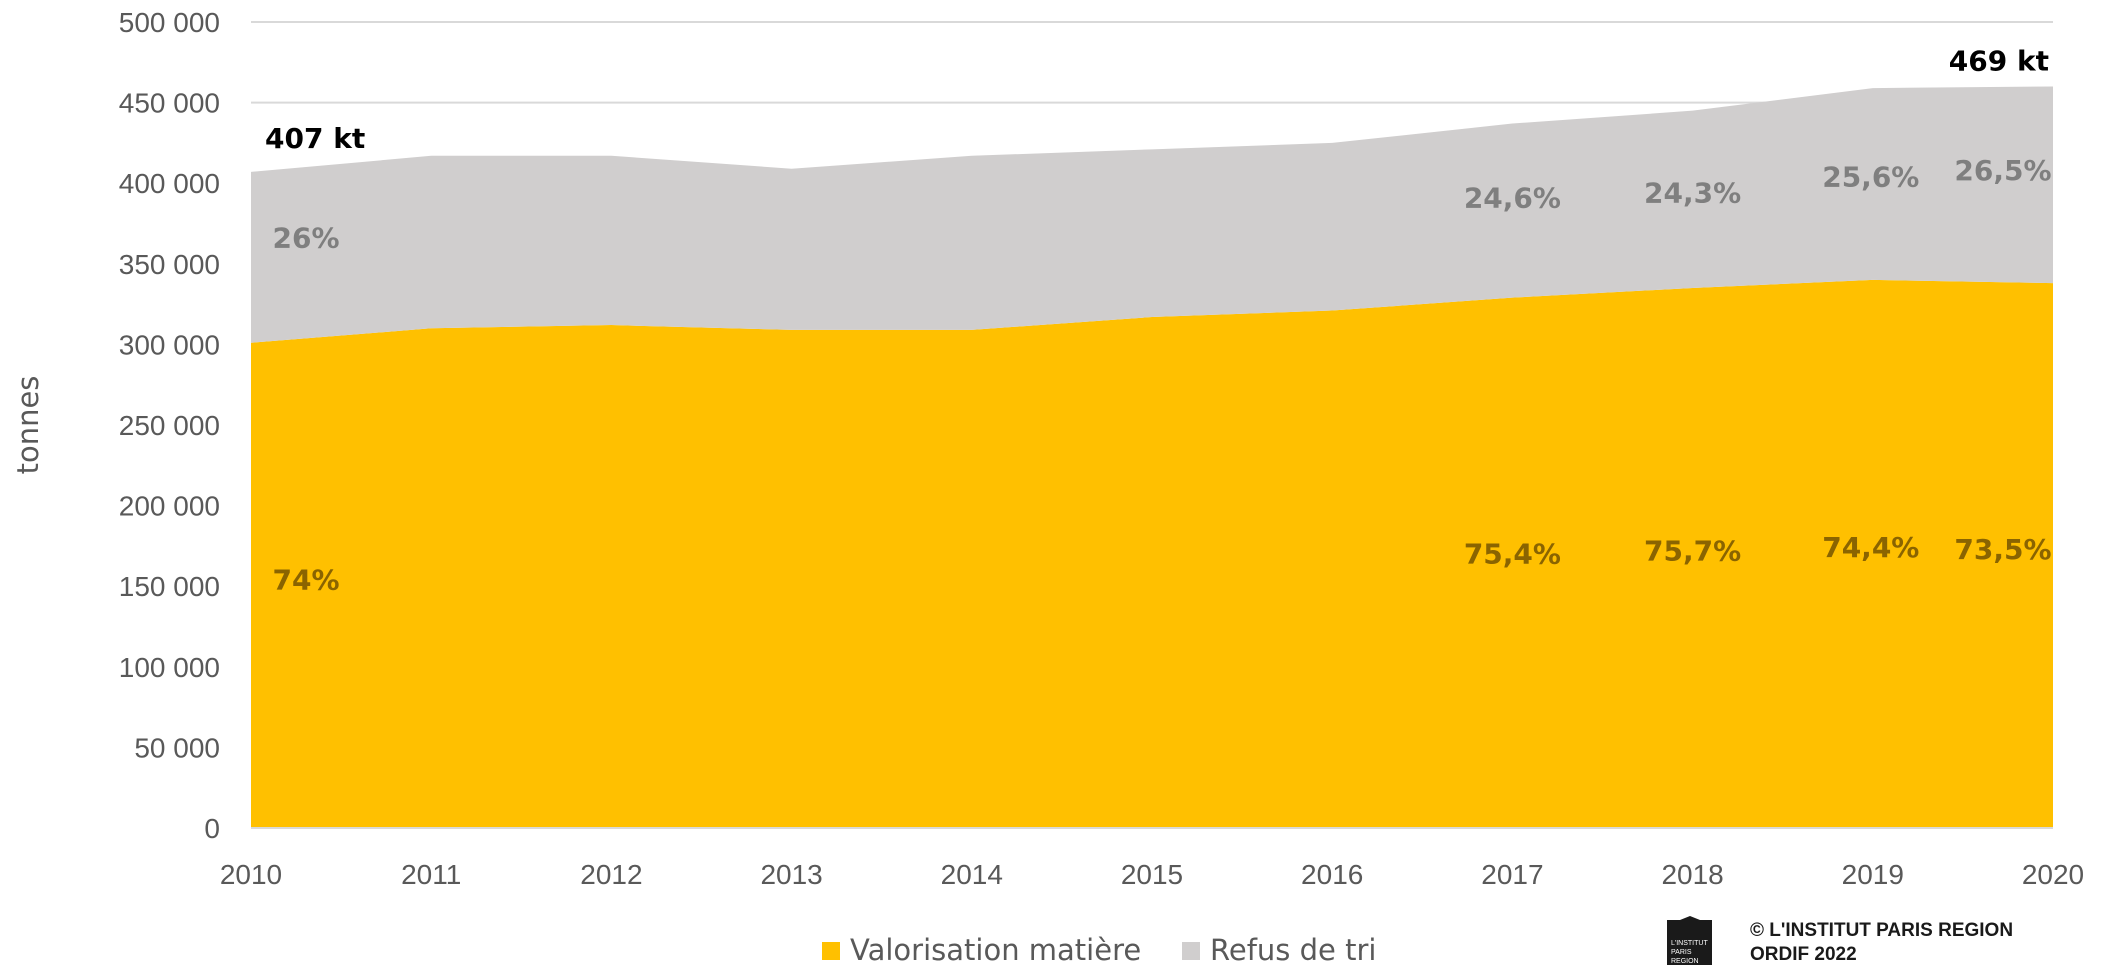  Describe the element at coordinates (1689, 943) in the screenshot. I see `logo-text-line1: L'INSTITUT` at that location.